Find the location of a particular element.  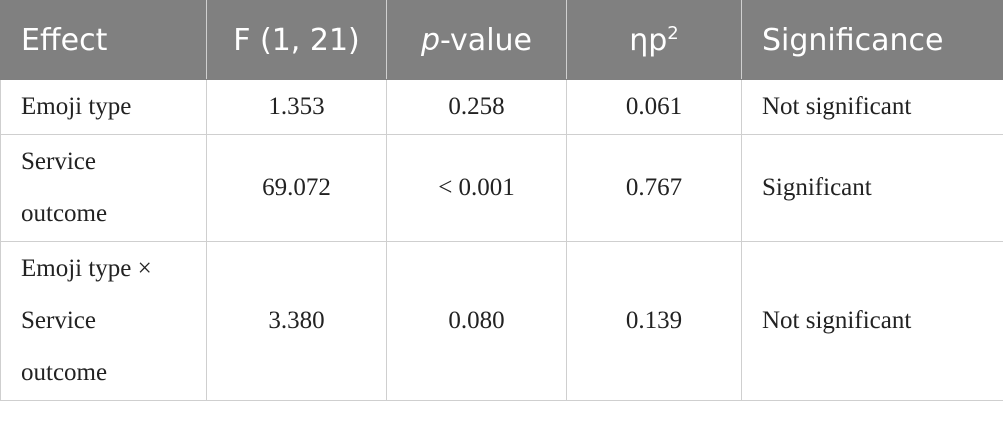

table-row: Emoji type 1.353 0.258 0.061 Not significant is located at coordinates (501, 107).